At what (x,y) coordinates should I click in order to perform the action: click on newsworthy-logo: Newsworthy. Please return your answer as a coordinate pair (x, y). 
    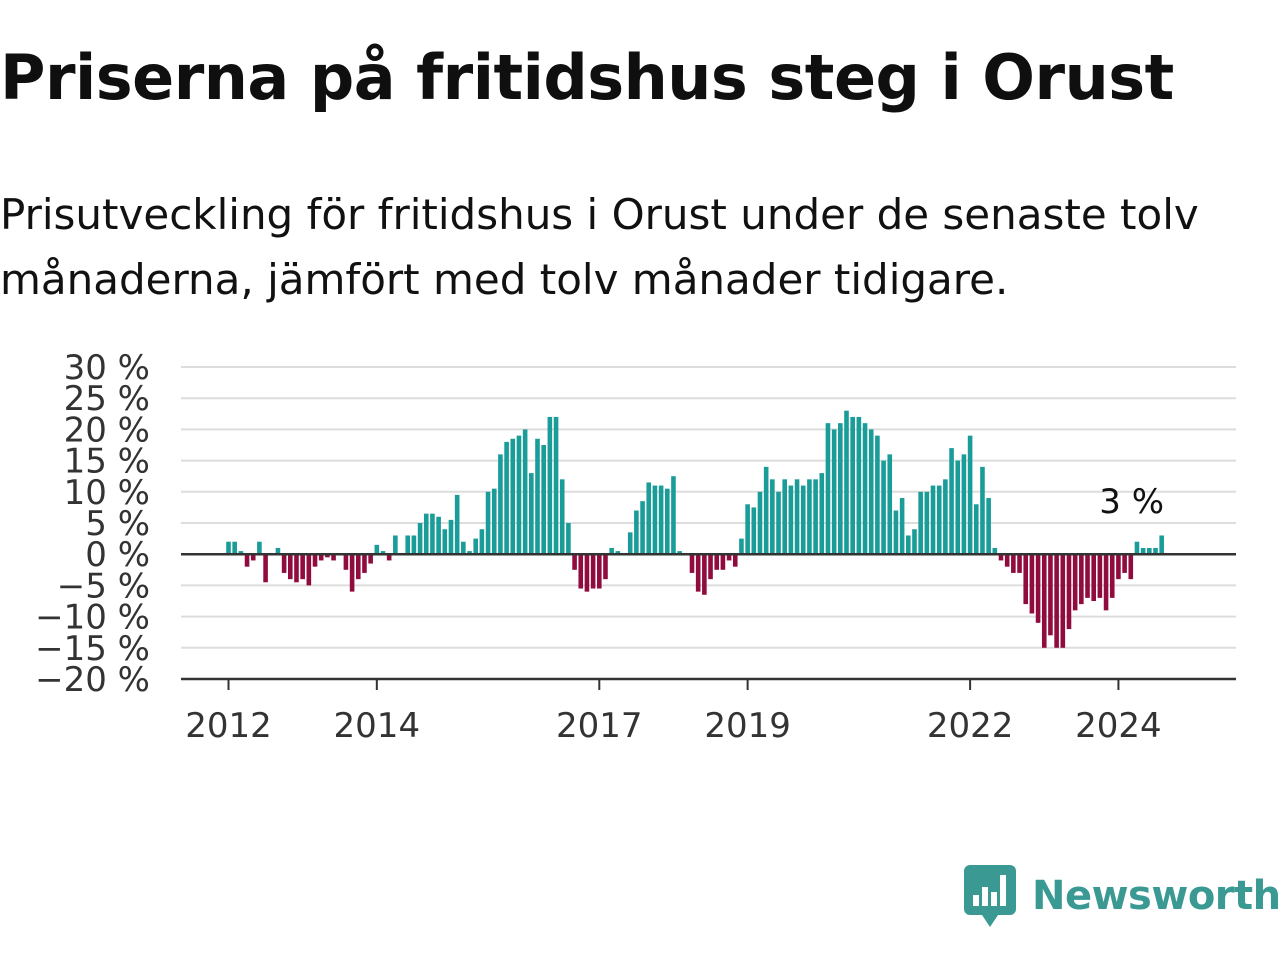
    Looking at the image, I should click on (1122, 896).